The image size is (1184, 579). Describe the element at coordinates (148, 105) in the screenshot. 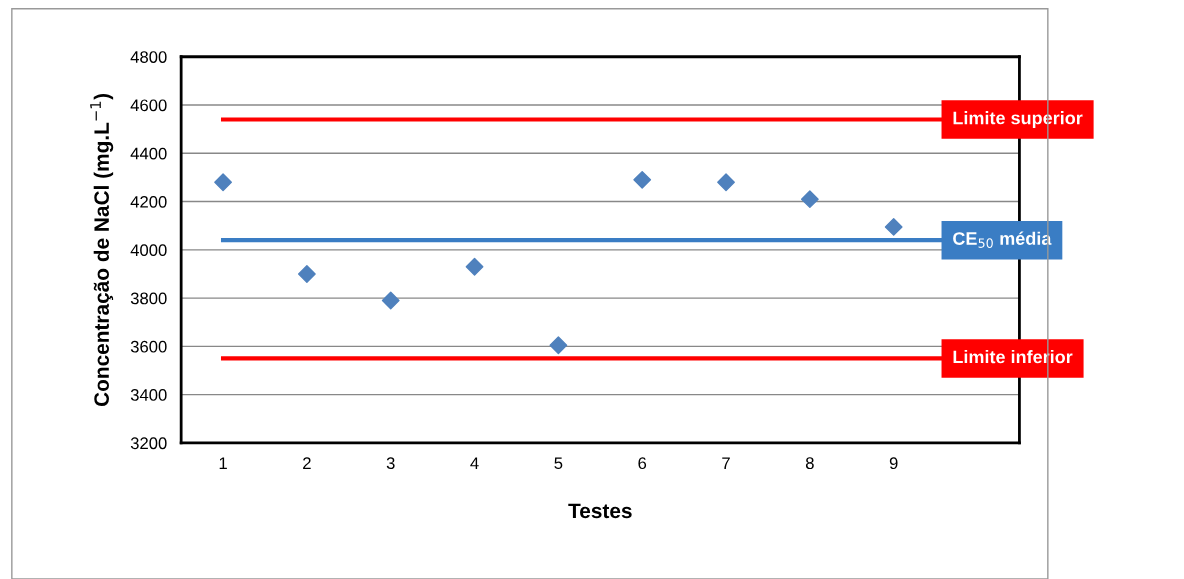

I see `y-tick-label: 4600` at that location.